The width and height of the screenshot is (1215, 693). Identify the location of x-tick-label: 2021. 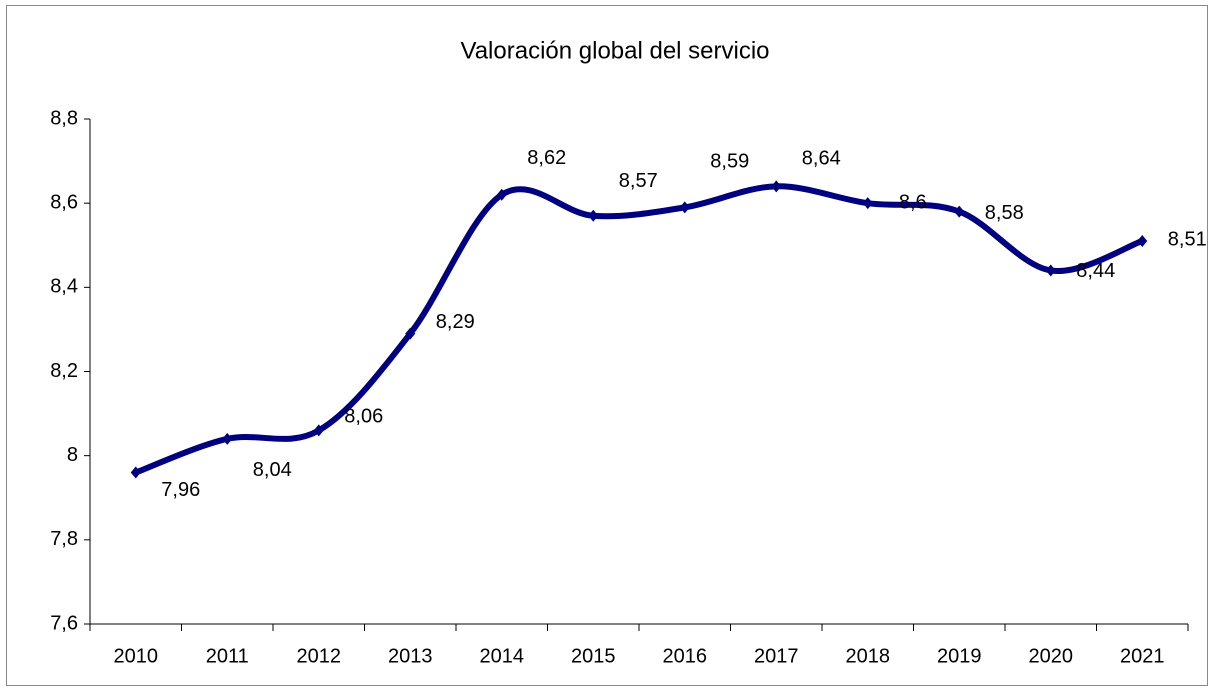
(1142, 656).